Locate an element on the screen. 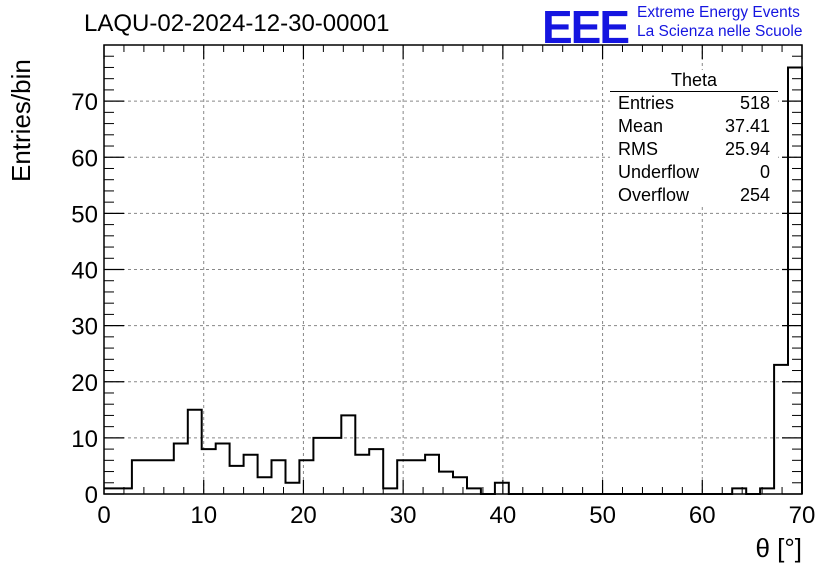 The height and width of the screenshot is (572, 836). y-tick-label: 0 is located at coordinates (91, 495).